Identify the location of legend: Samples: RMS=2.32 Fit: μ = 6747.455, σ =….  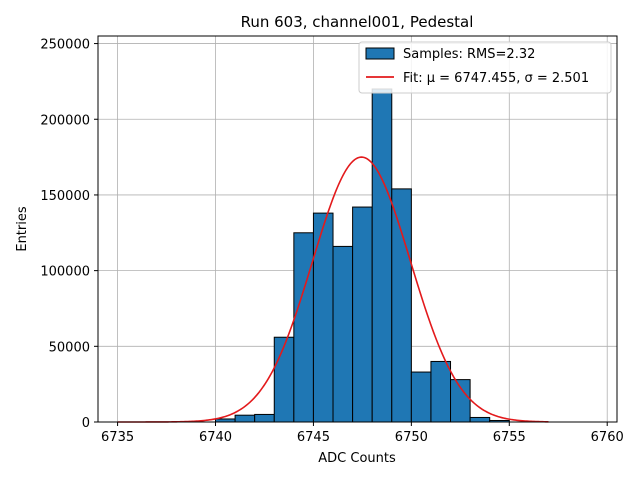
(485, 67).